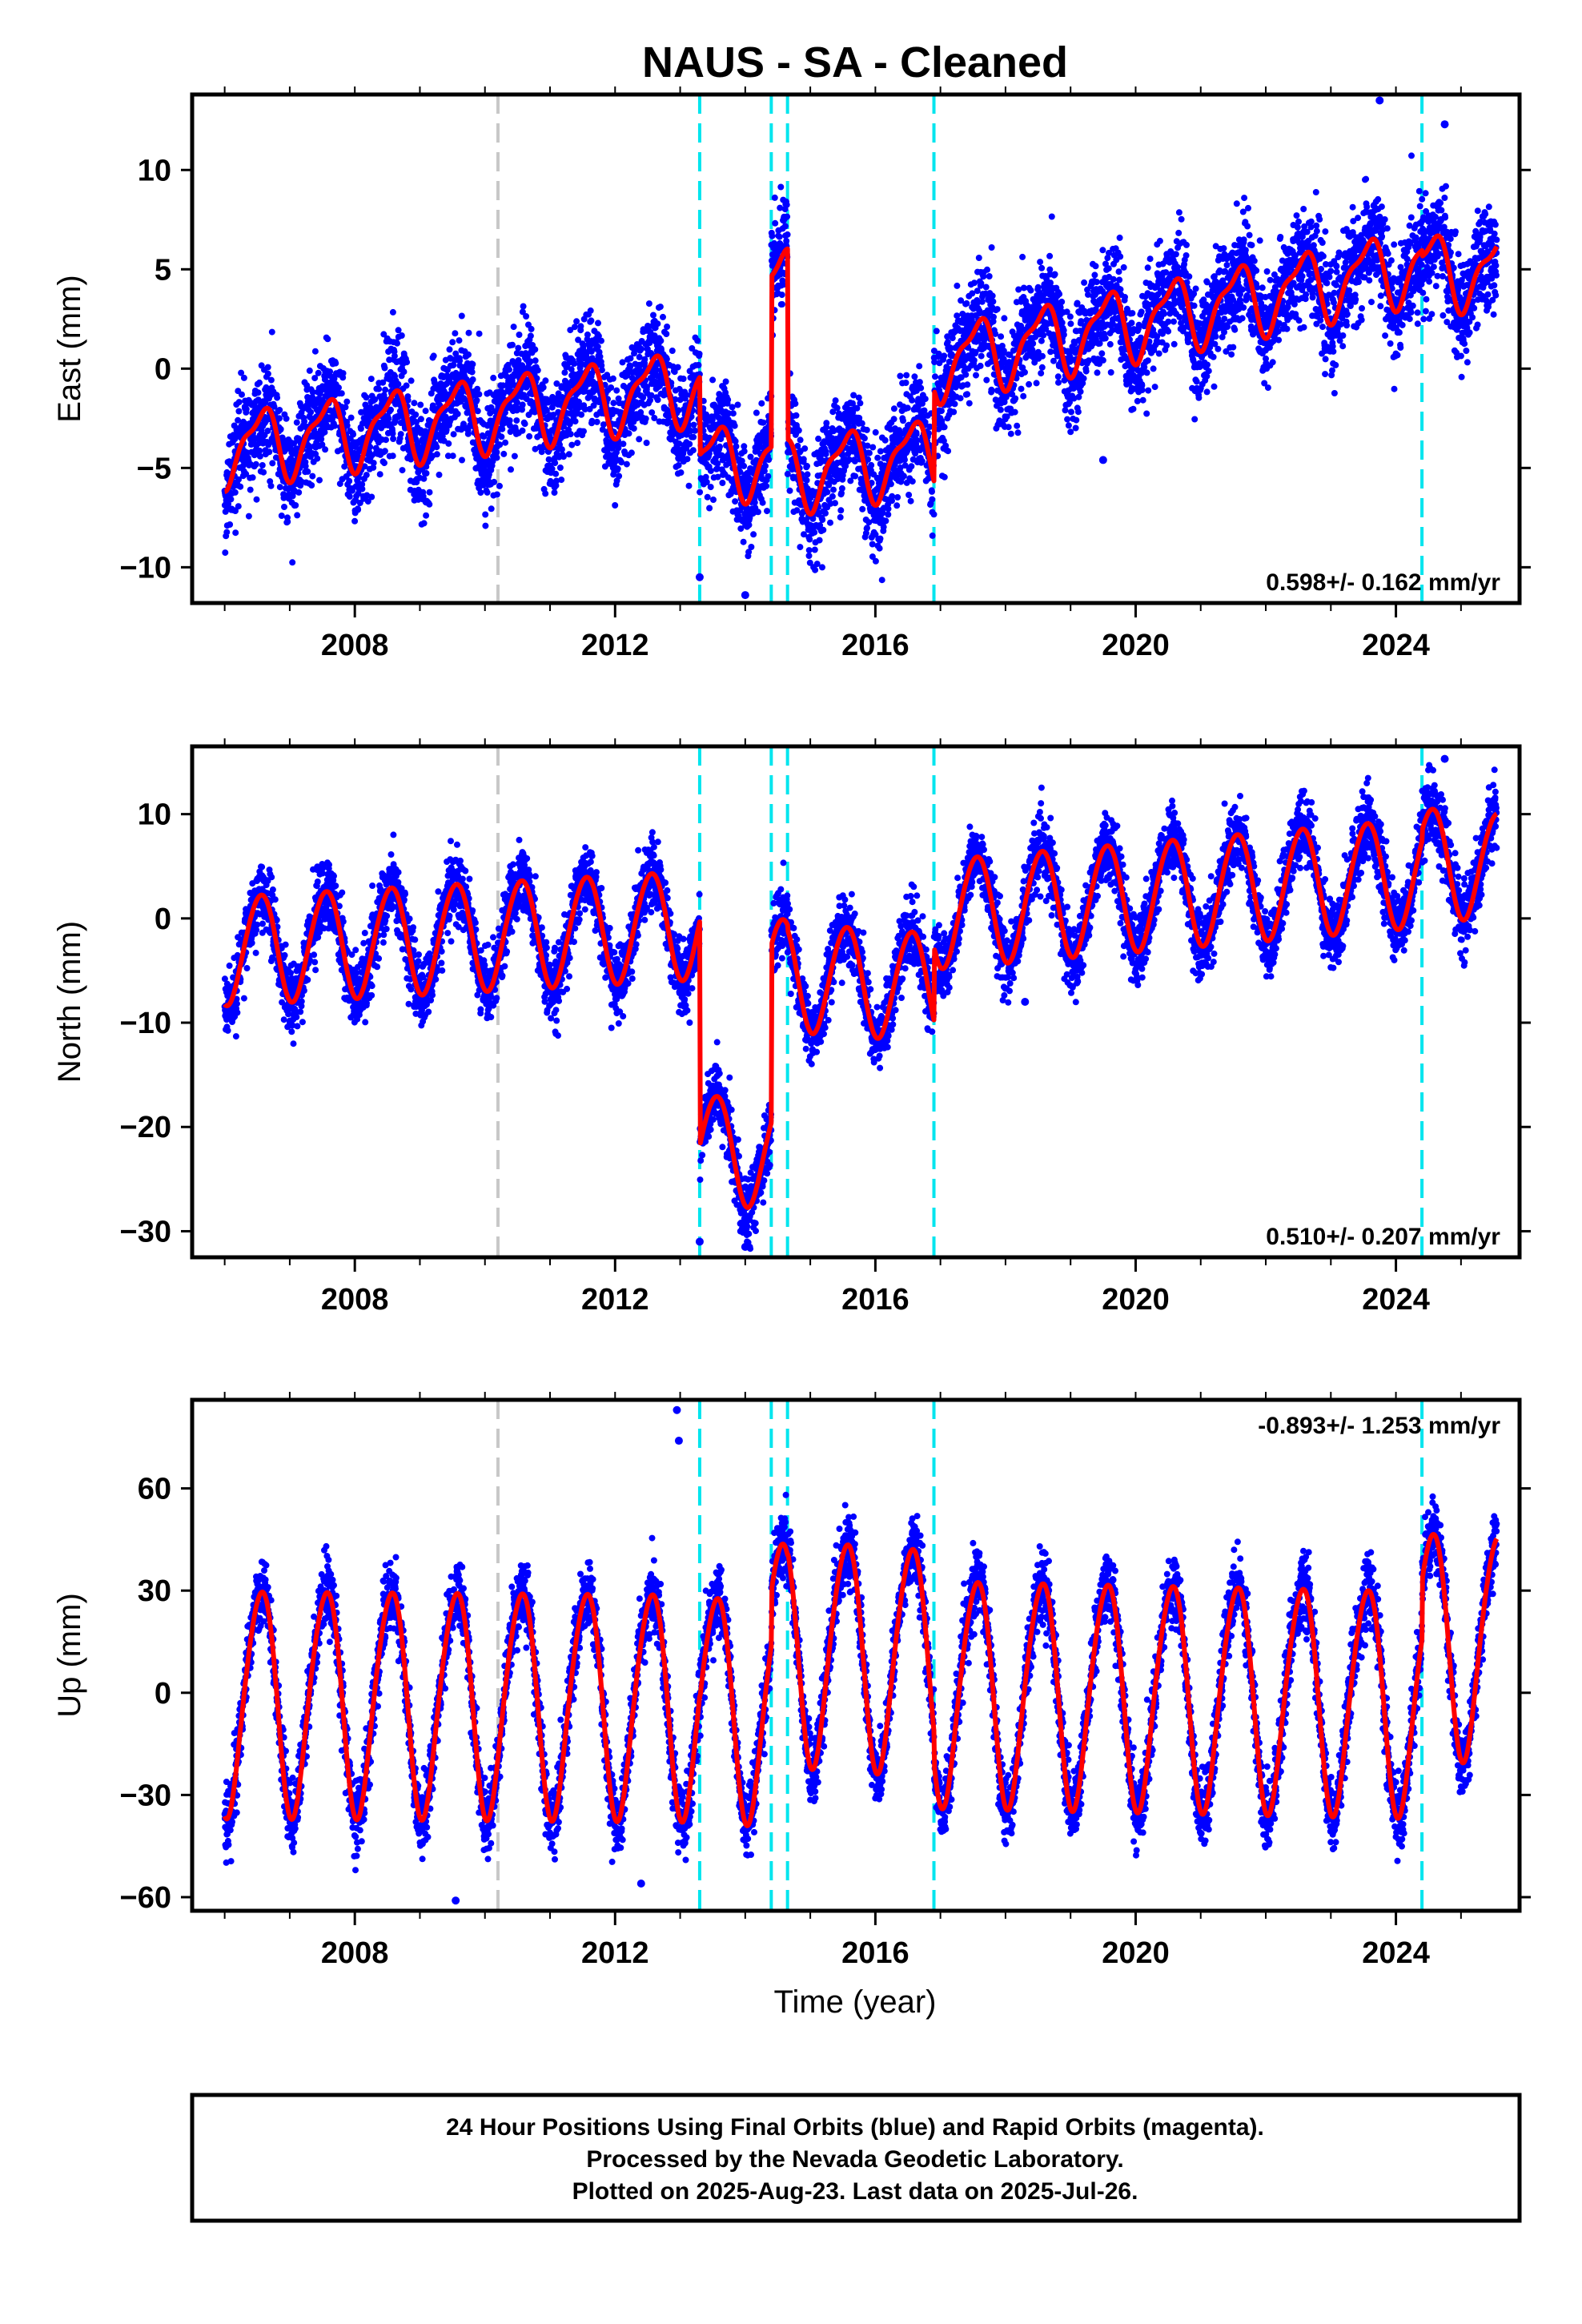 This screenshot has width=1582, height=2324. Describe the element at coordinates (355, 645) in the screenshot. I see `east-xtick-label-0: 2008` at that location.